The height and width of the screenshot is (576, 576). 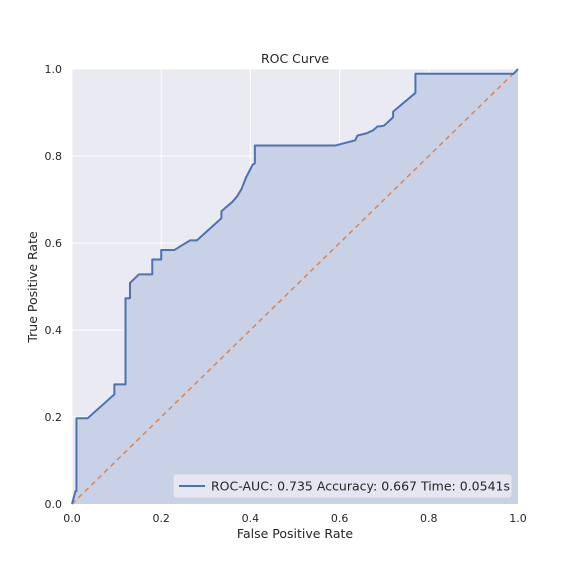 What do you see at coordinates (340, 518) in the screenshot?
I see `x-tick-label: 0.6` at bounding box center [340, 518].